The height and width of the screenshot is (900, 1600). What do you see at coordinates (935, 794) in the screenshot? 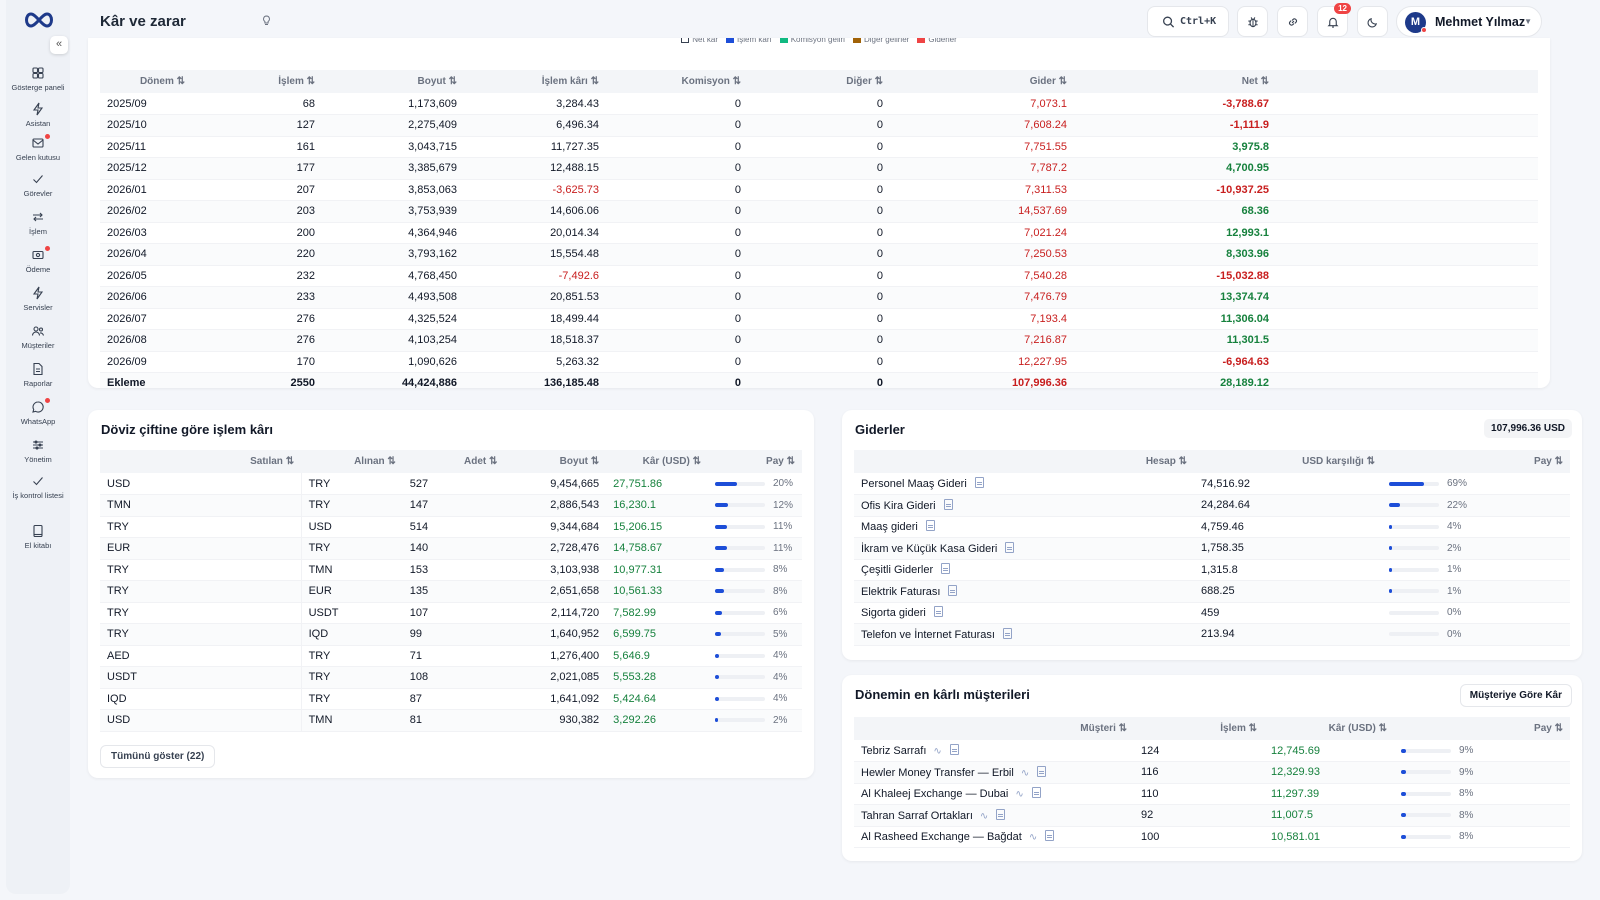
I see `customer-name: Al Khaleej Exchange — Dubai` at bounding box center [935, 794].